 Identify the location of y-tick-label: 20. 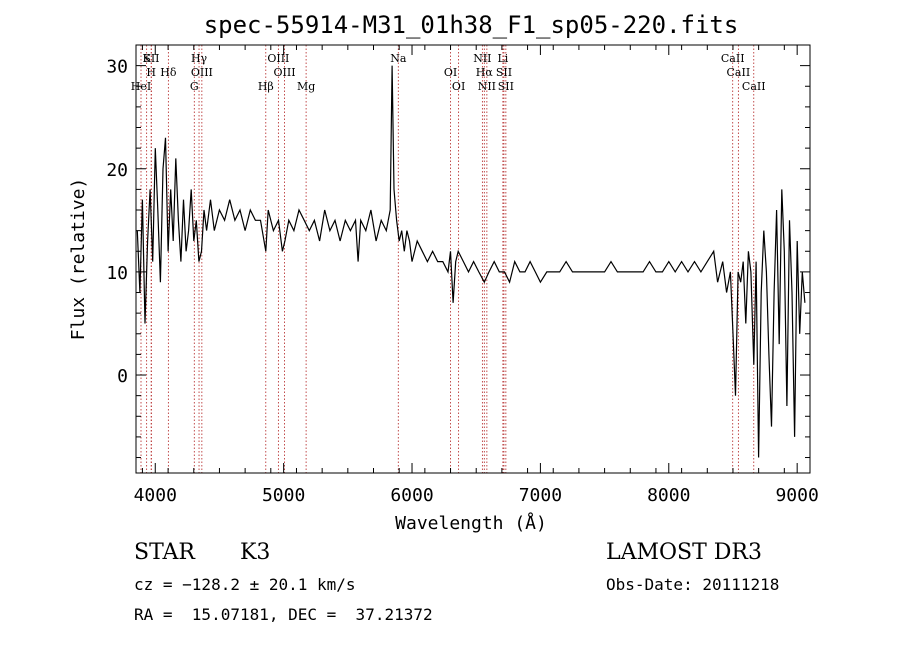
(117, 170).